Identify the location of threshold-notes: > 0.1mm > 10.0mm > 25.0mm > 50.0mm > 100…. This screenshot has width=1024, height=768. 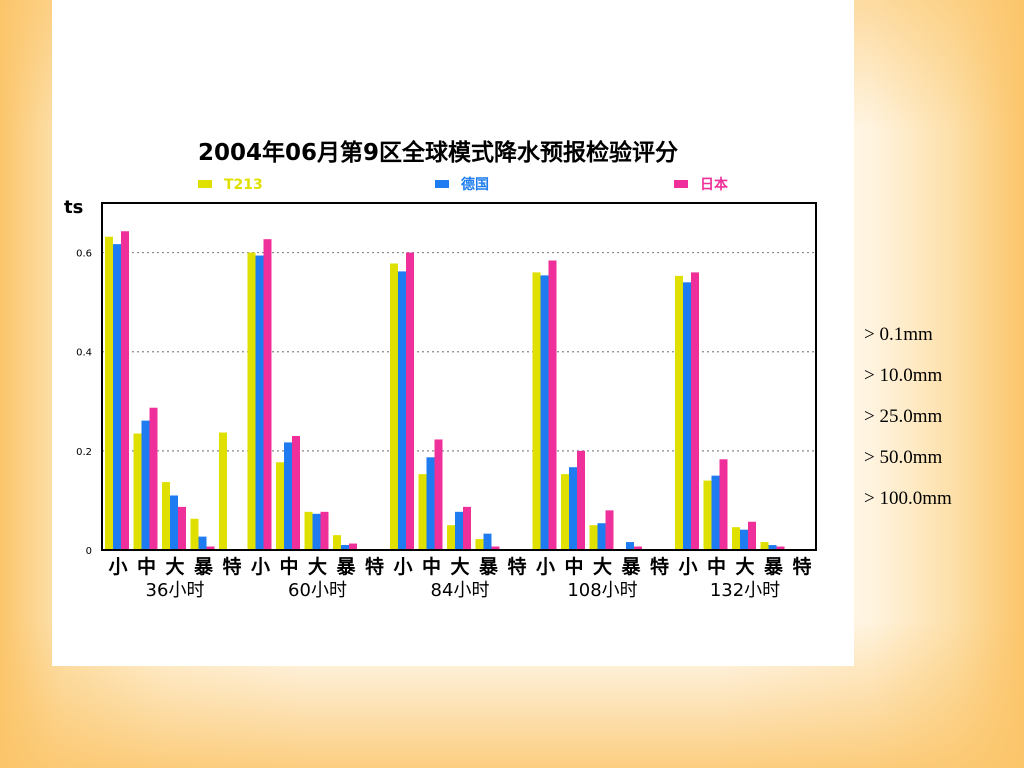
(939, 424).